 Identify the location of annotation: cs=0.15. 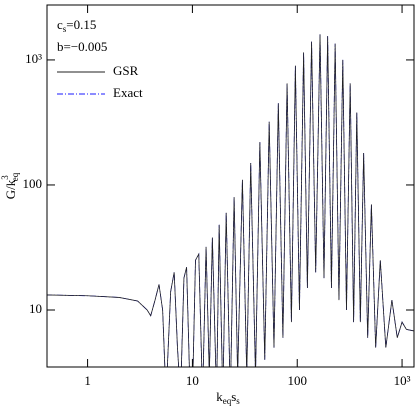
(76, 25).